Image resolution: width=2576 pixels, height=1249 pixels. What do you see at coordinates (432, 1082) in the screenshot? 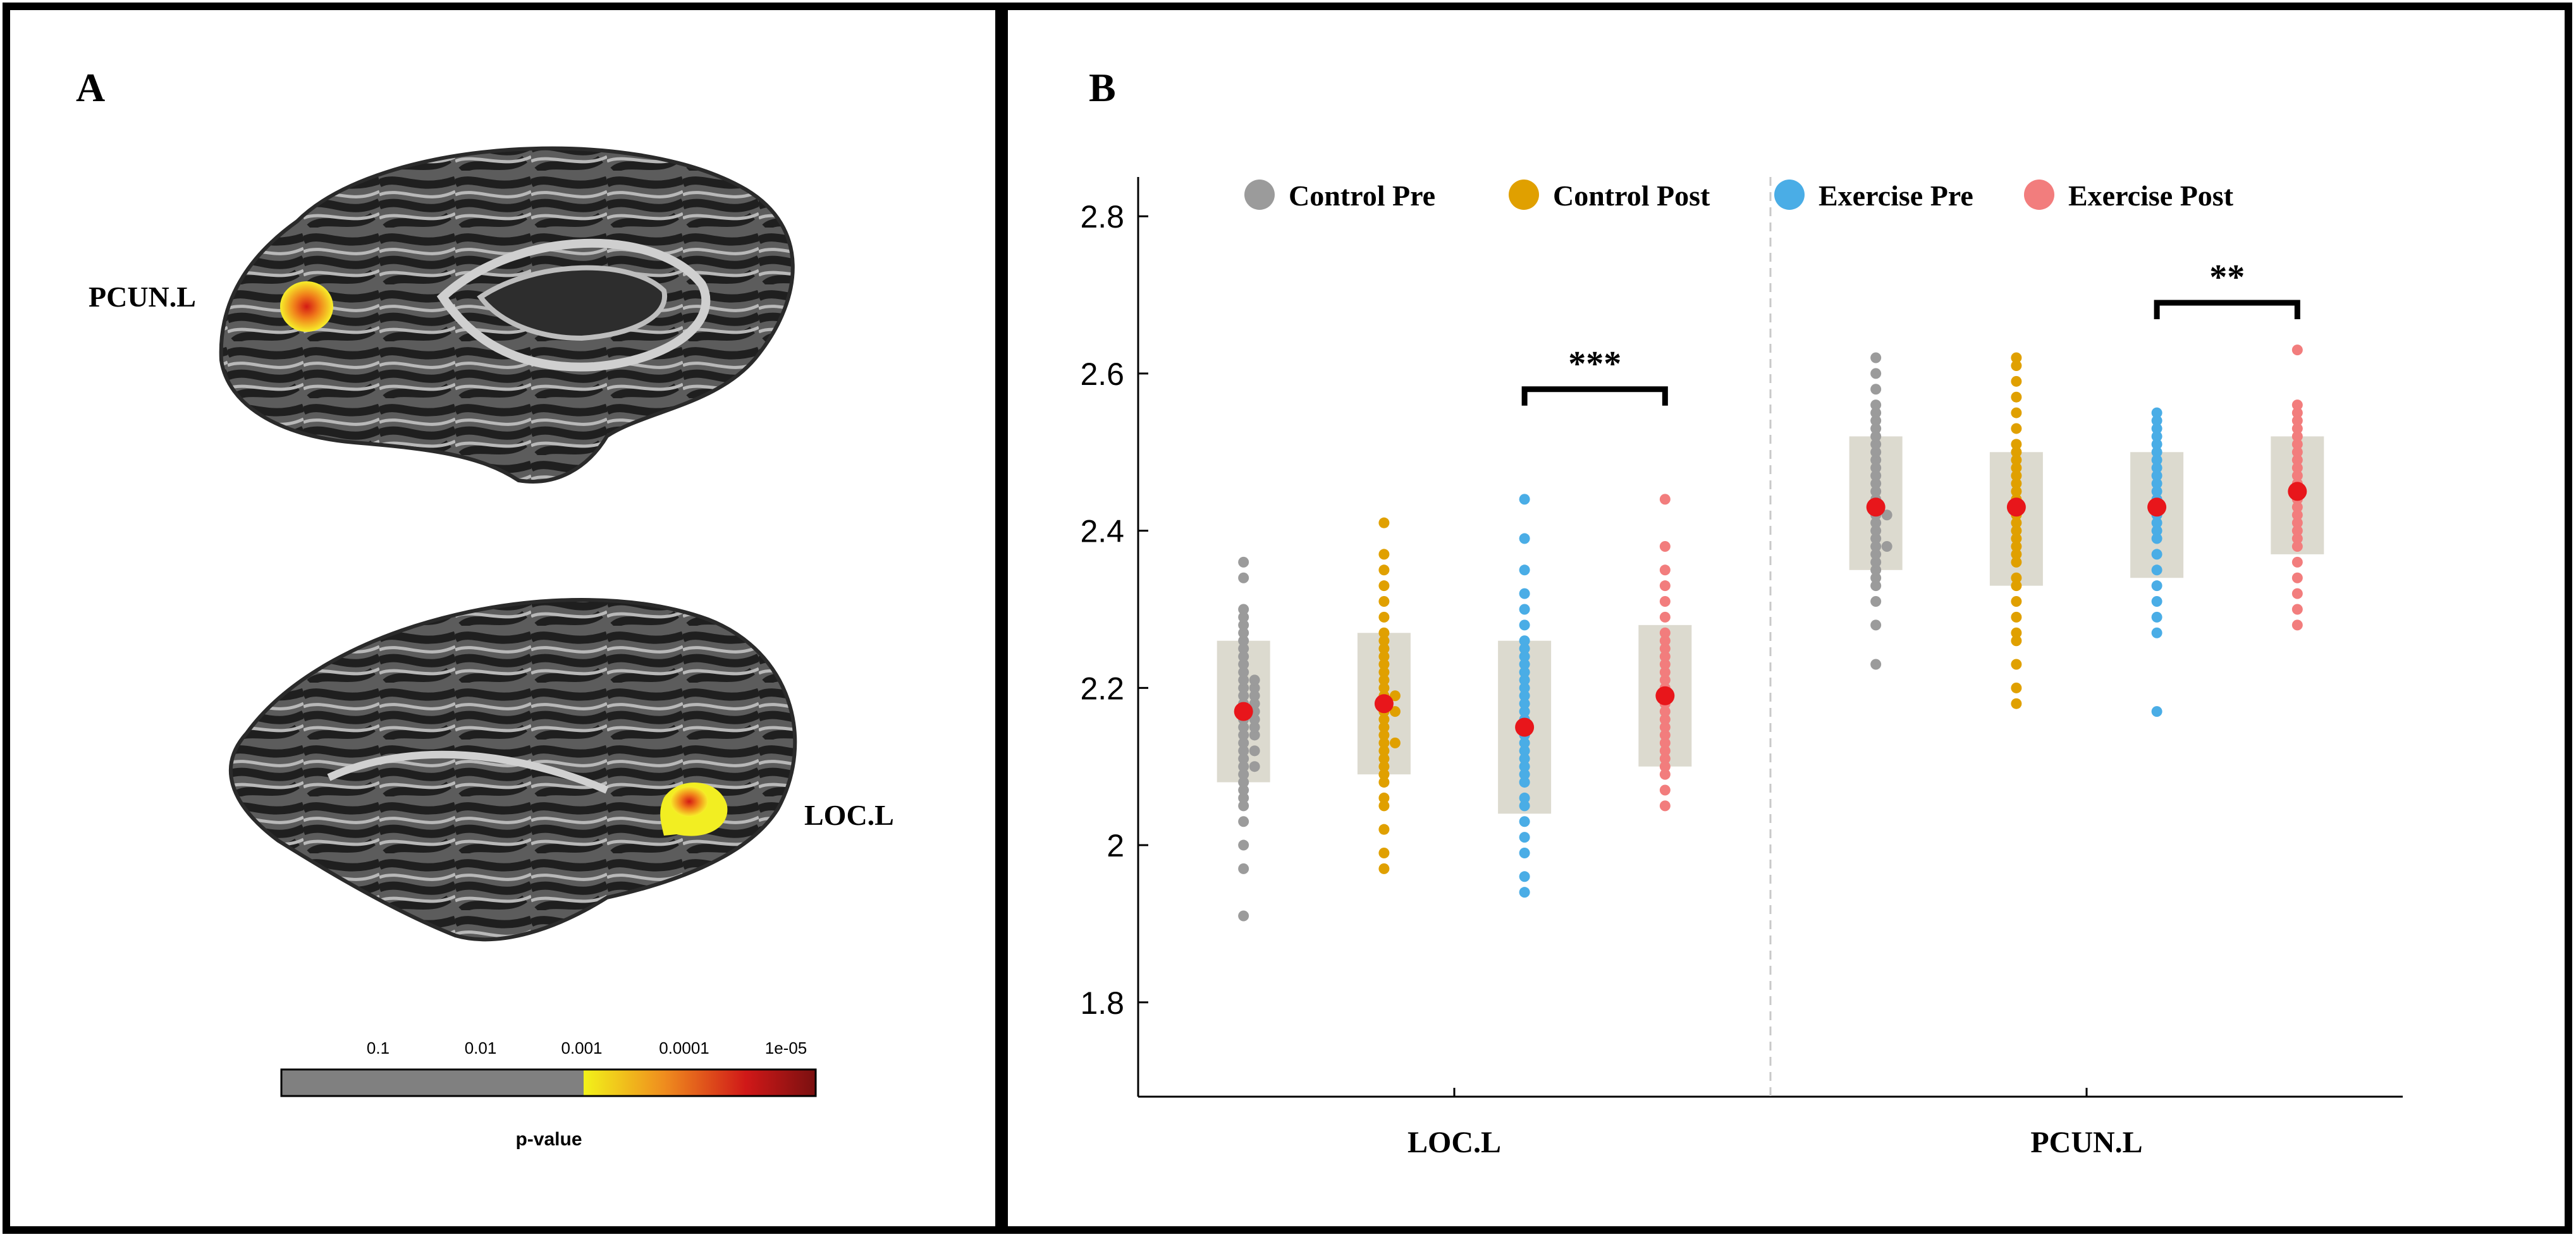
I see `colorbar-gray-segment` at bounding box center [432, 1082].